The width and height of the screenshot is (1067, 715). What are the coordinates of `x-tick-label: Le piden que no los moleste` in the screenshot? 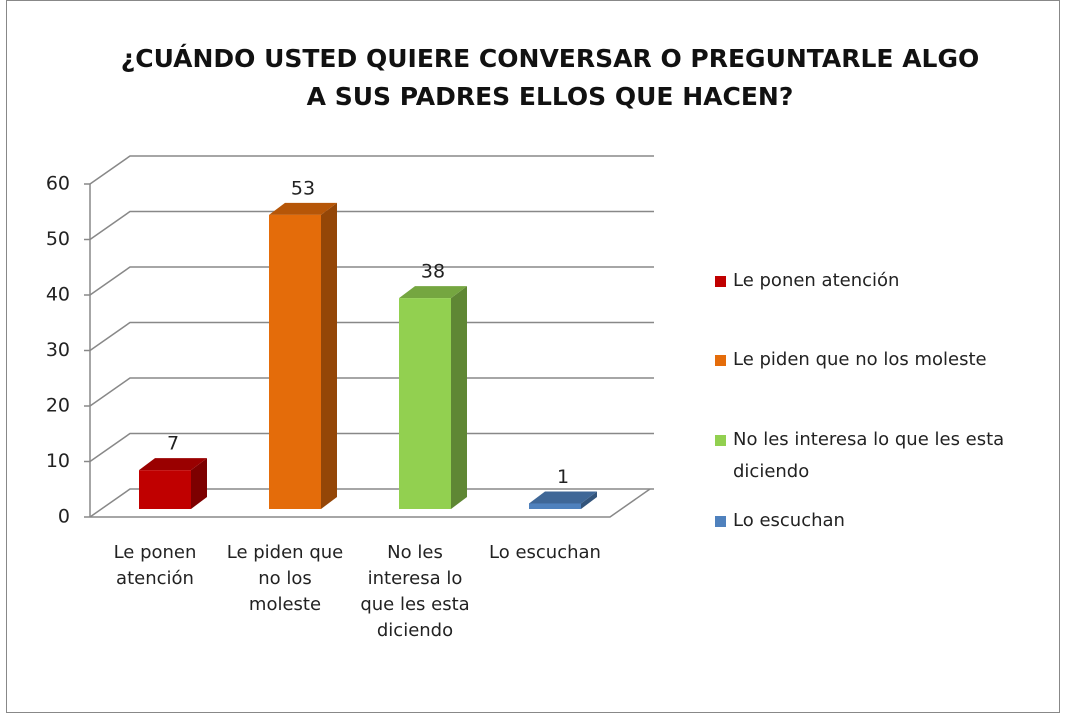 It's located at (285, 578).